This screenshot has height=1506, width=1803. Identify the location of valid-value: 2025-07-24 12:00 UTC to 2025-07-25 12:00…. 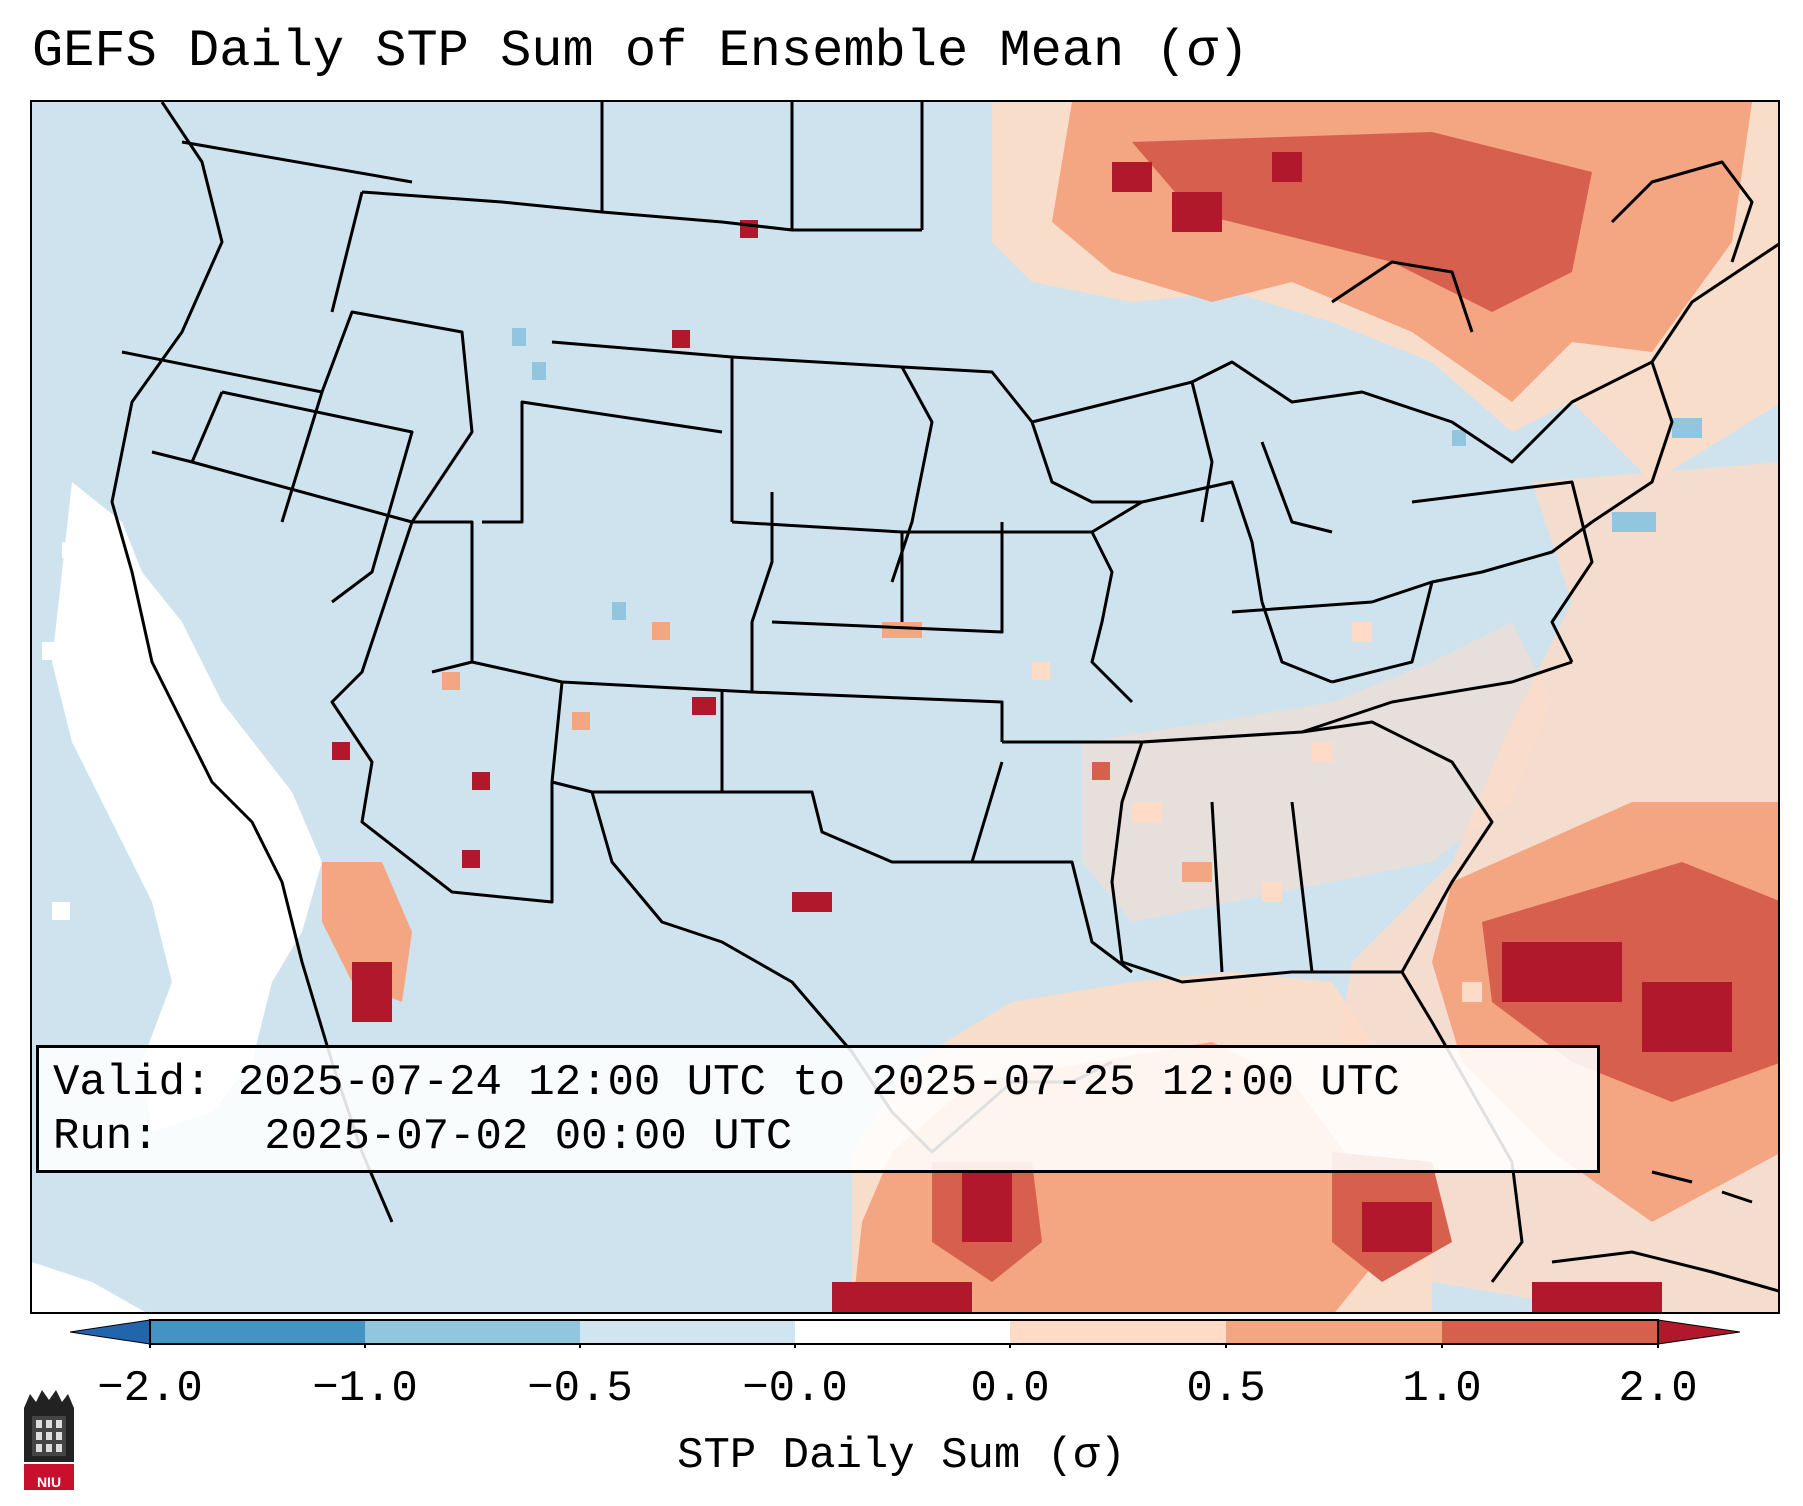
(818, 1083).